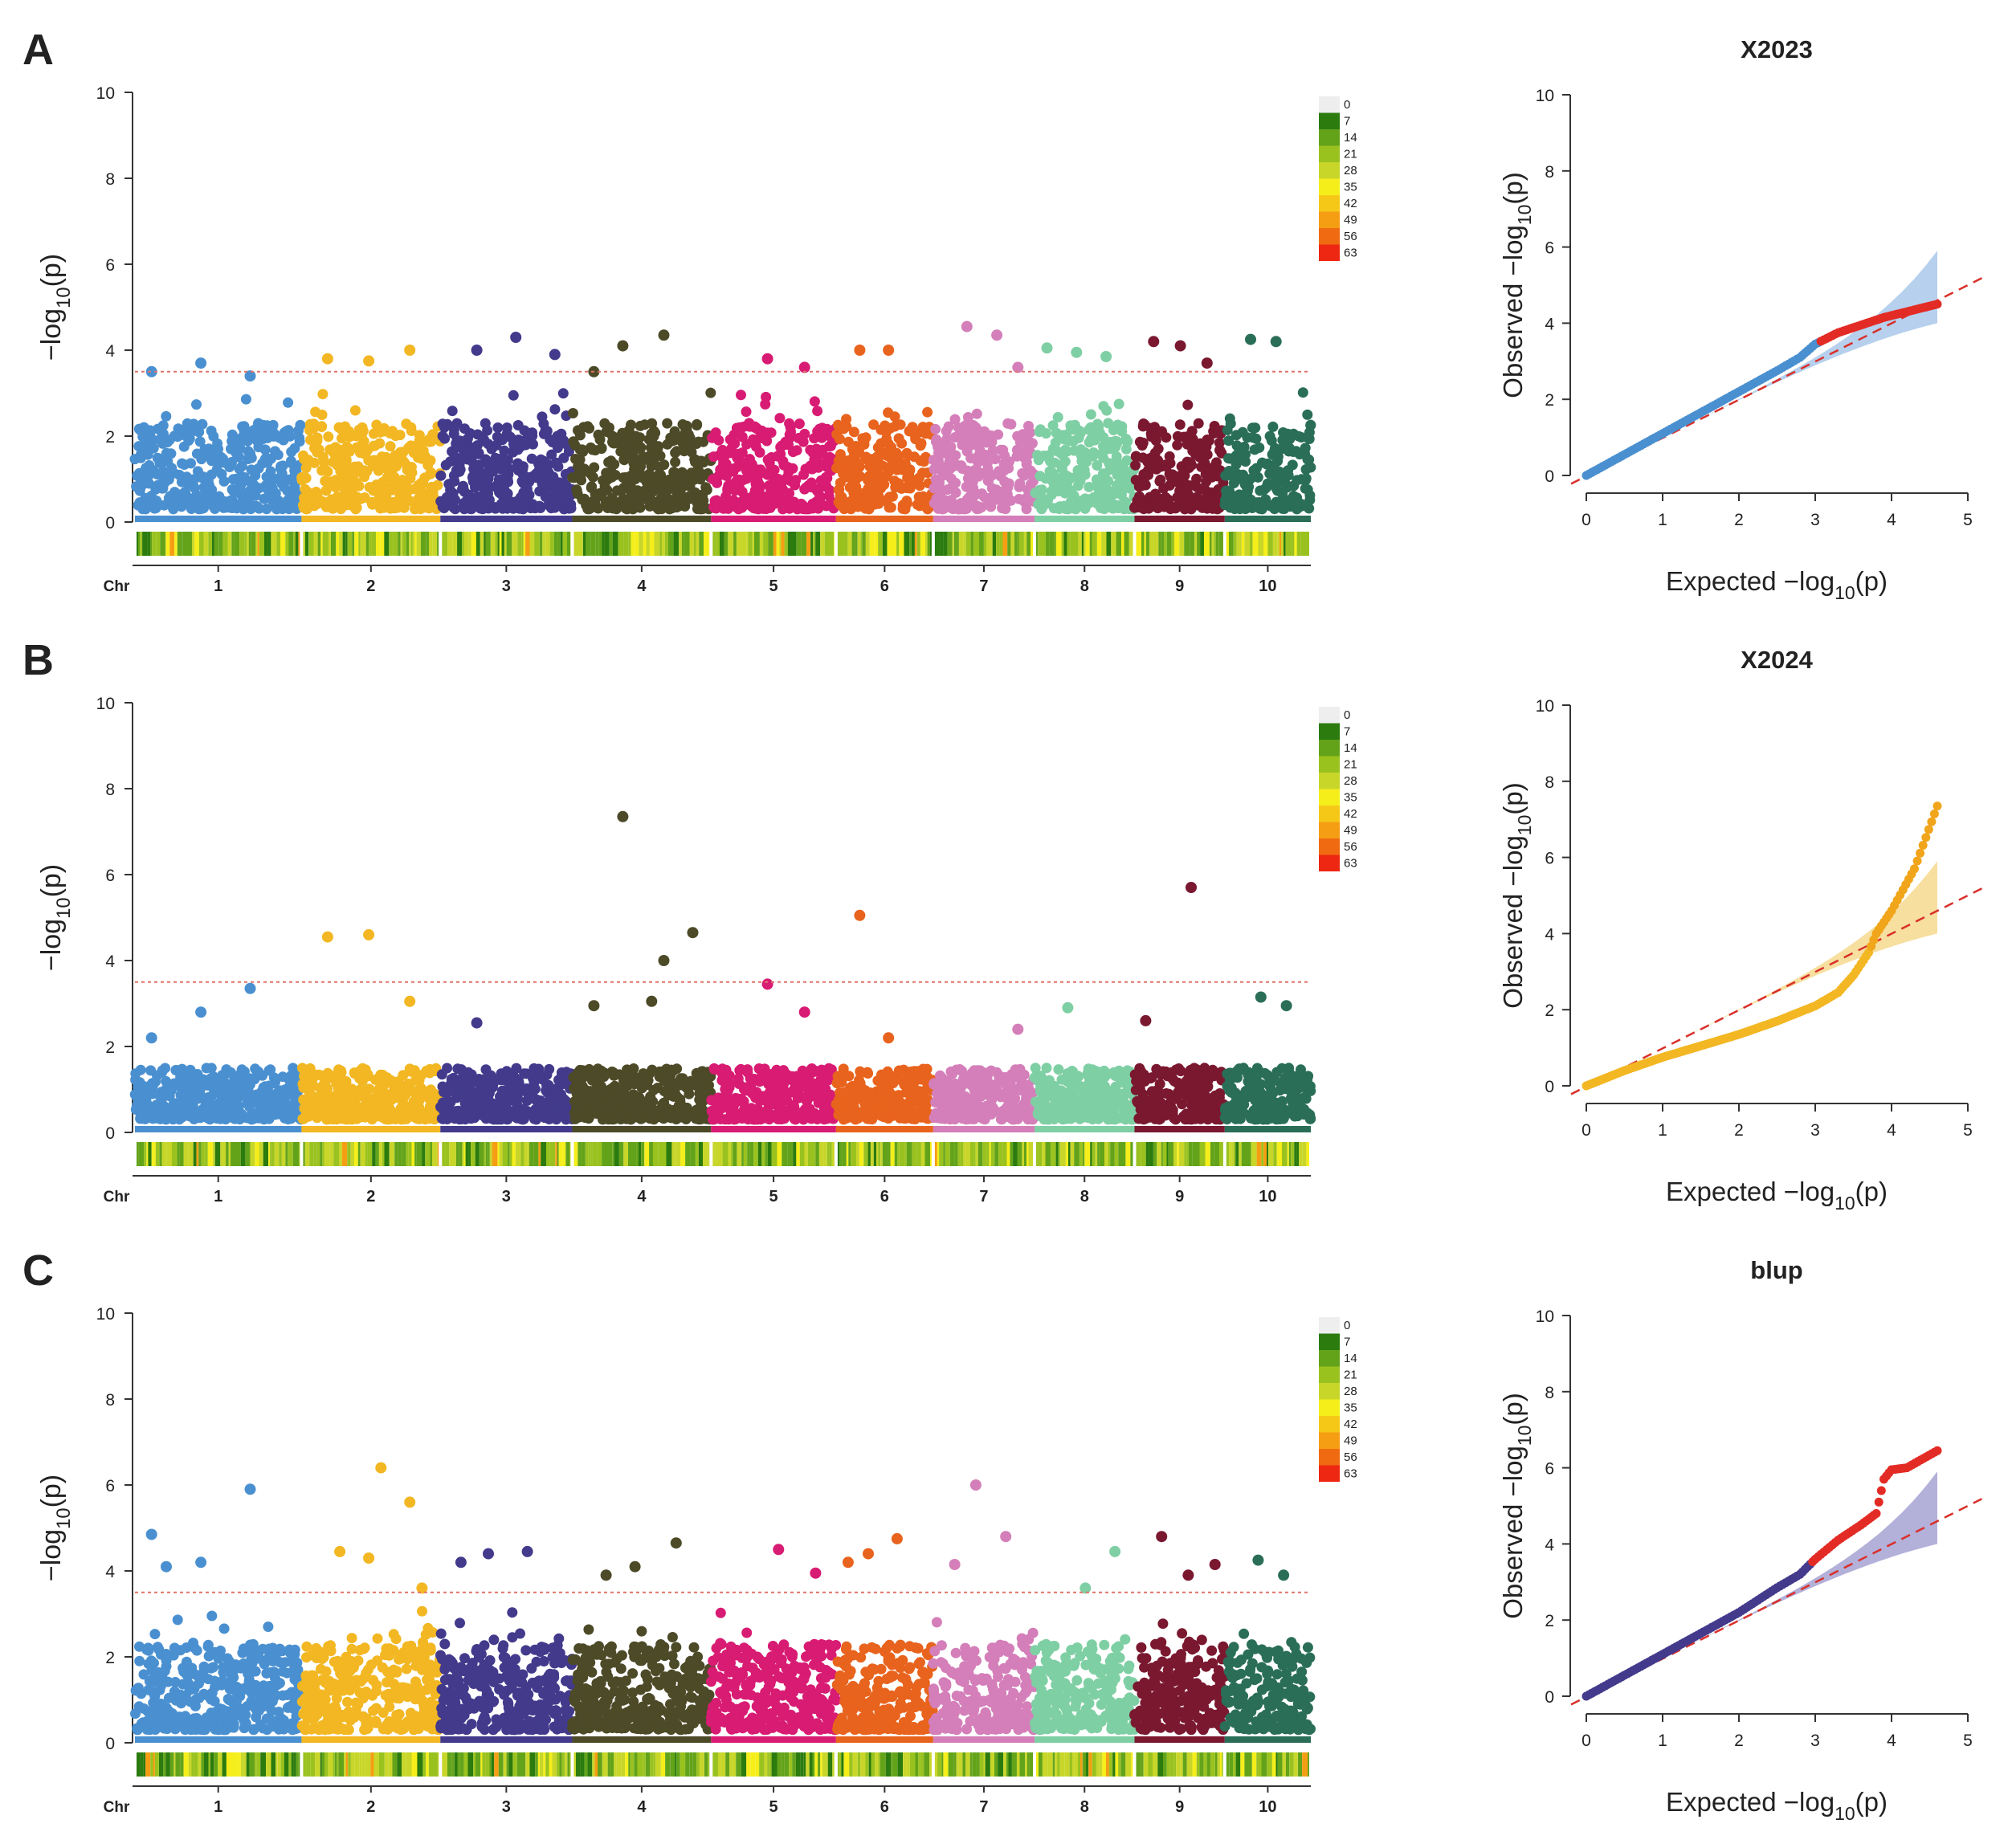 Image resolution: width=2008 pixels, height=1848 pixels. Describe the element at coordinates (1550, 476) in the screenshot. I see `qq-y-tick-label: 0` at that location.